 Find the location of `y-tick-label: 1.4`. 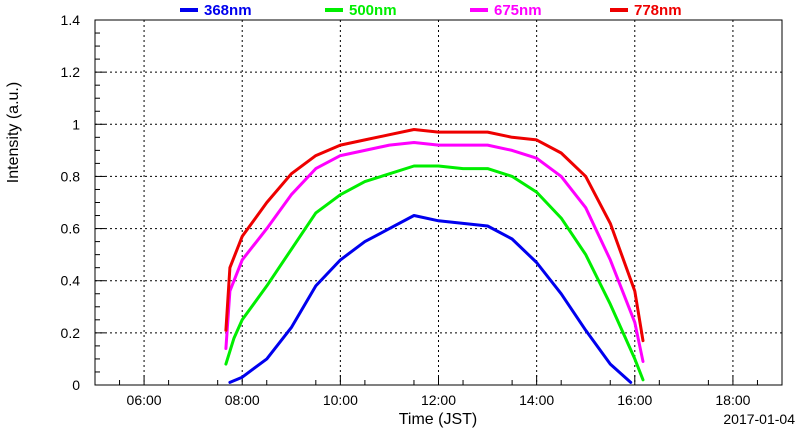

y-tick-label: 1.4 is located at coordinates (71, 20).